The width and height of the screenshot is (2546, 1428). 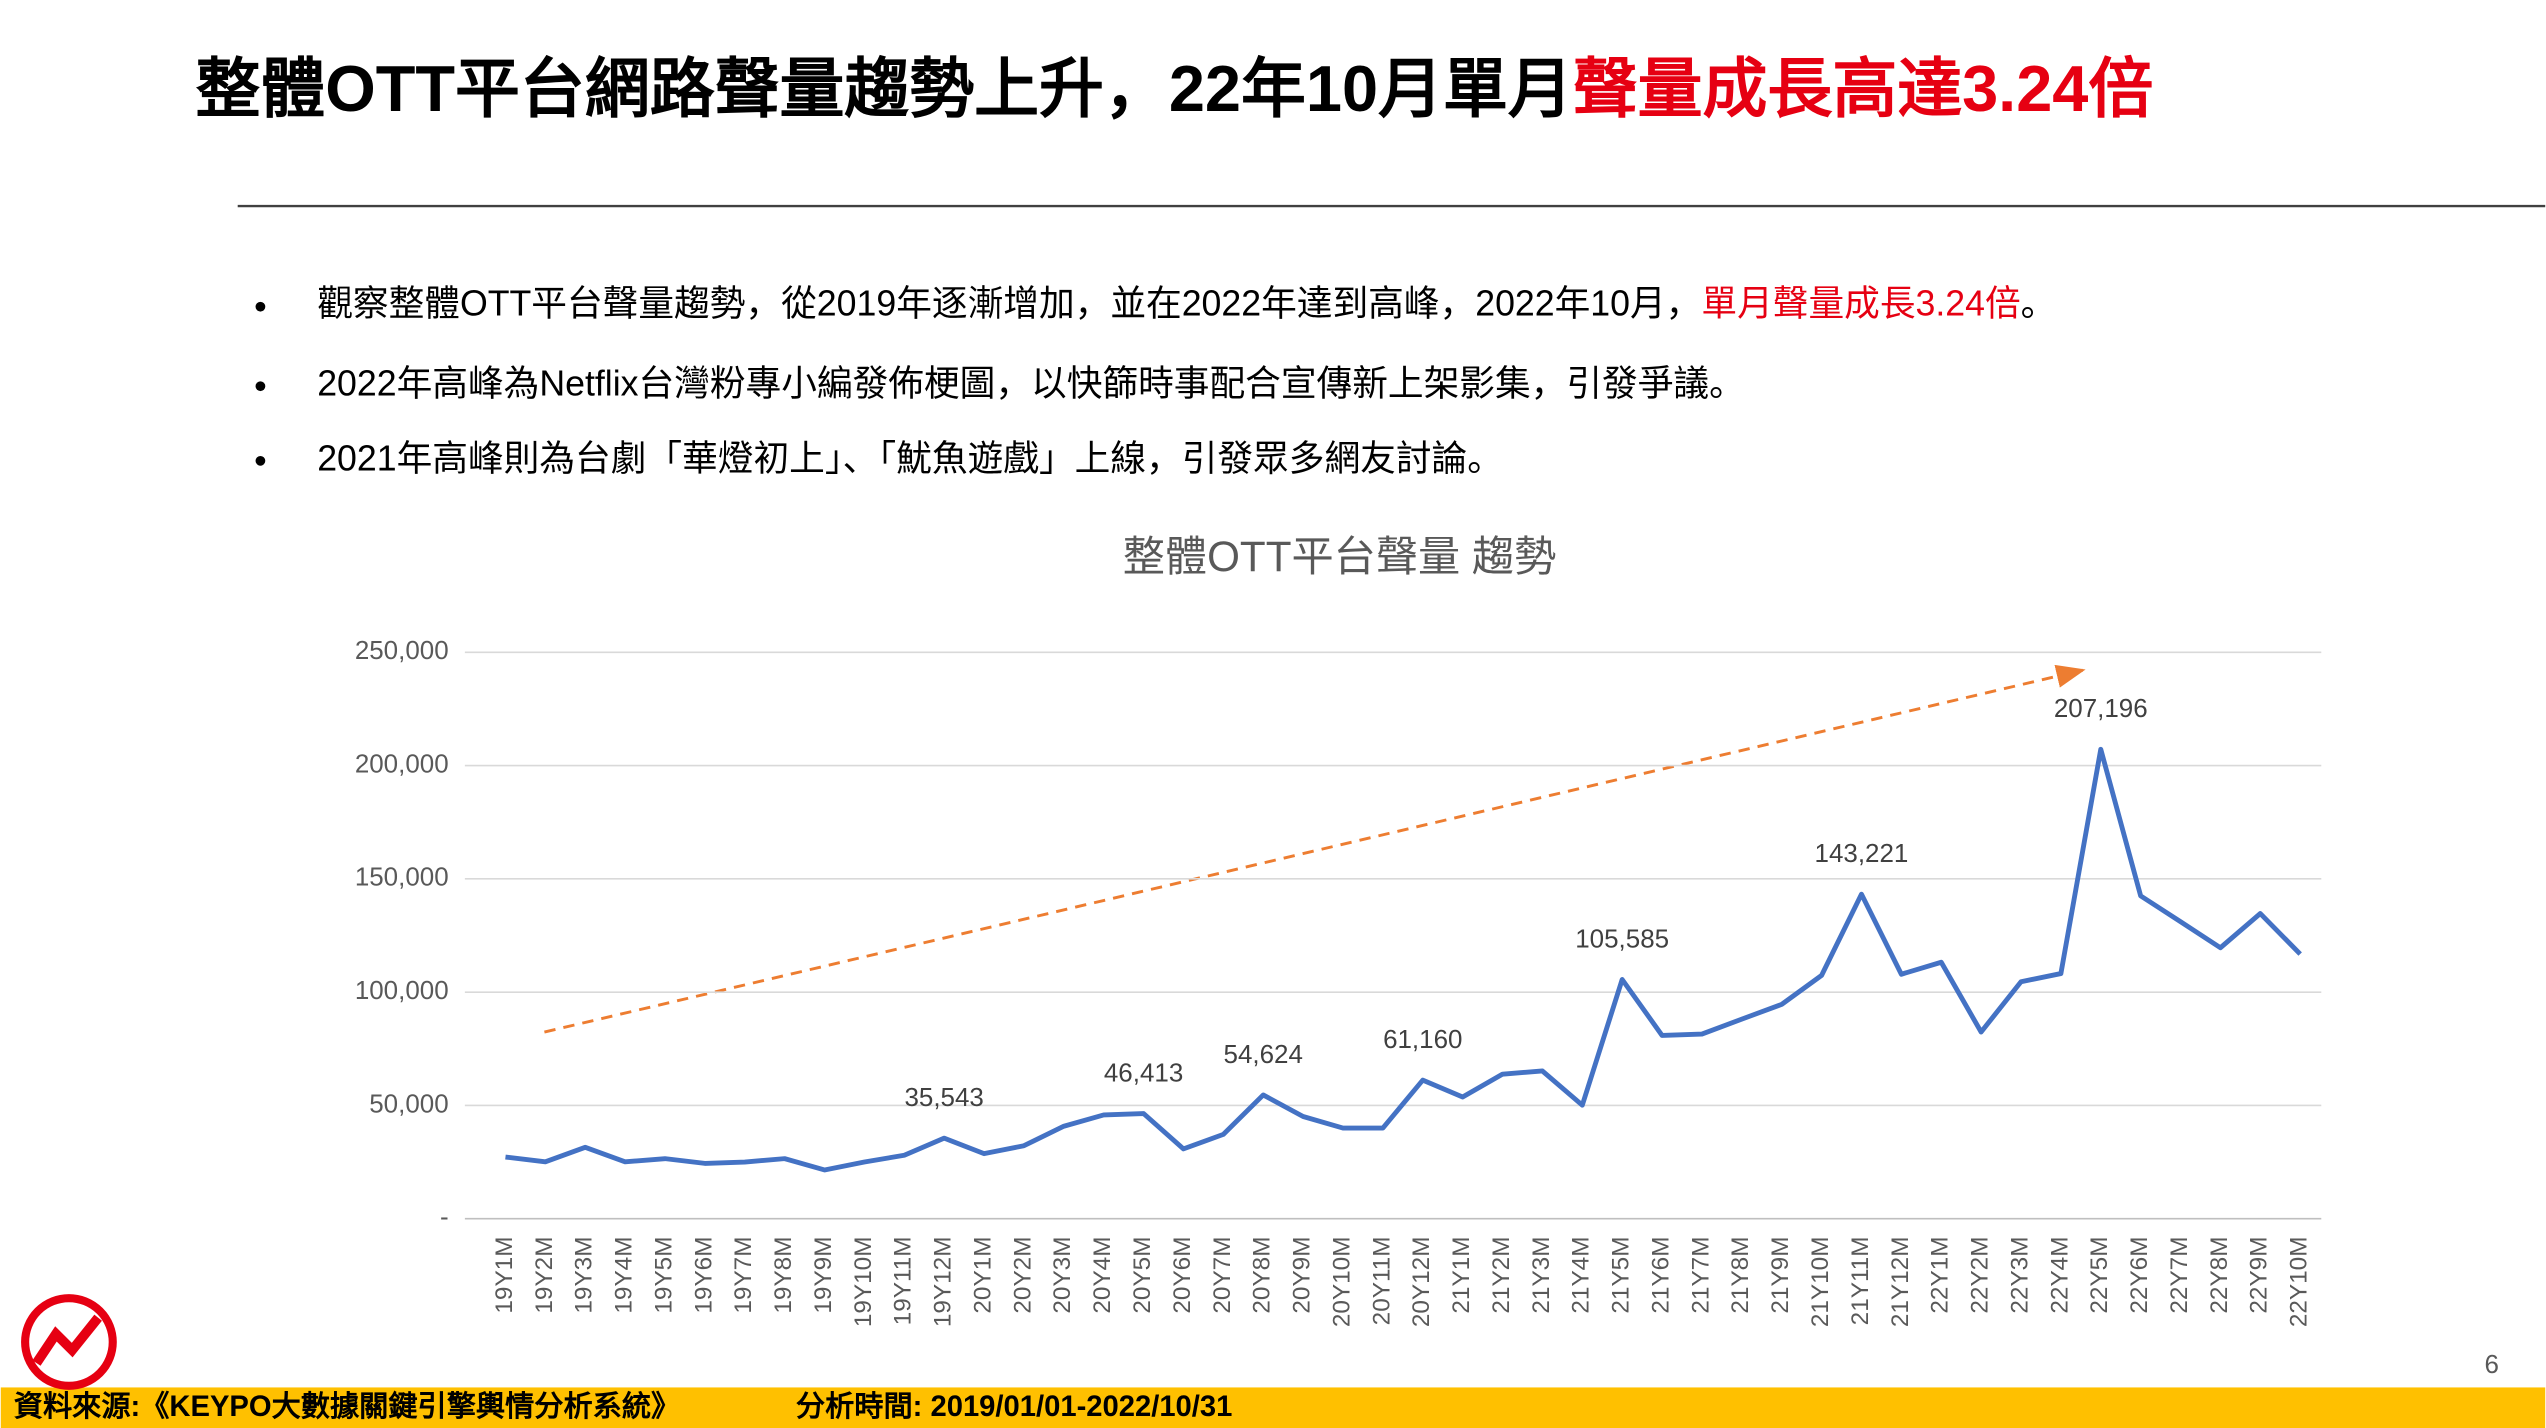 What do you see at coordinates (402, 650) in the screenshot?
I see `y-tick-label: 250,000` at bounding box center [402, 650].